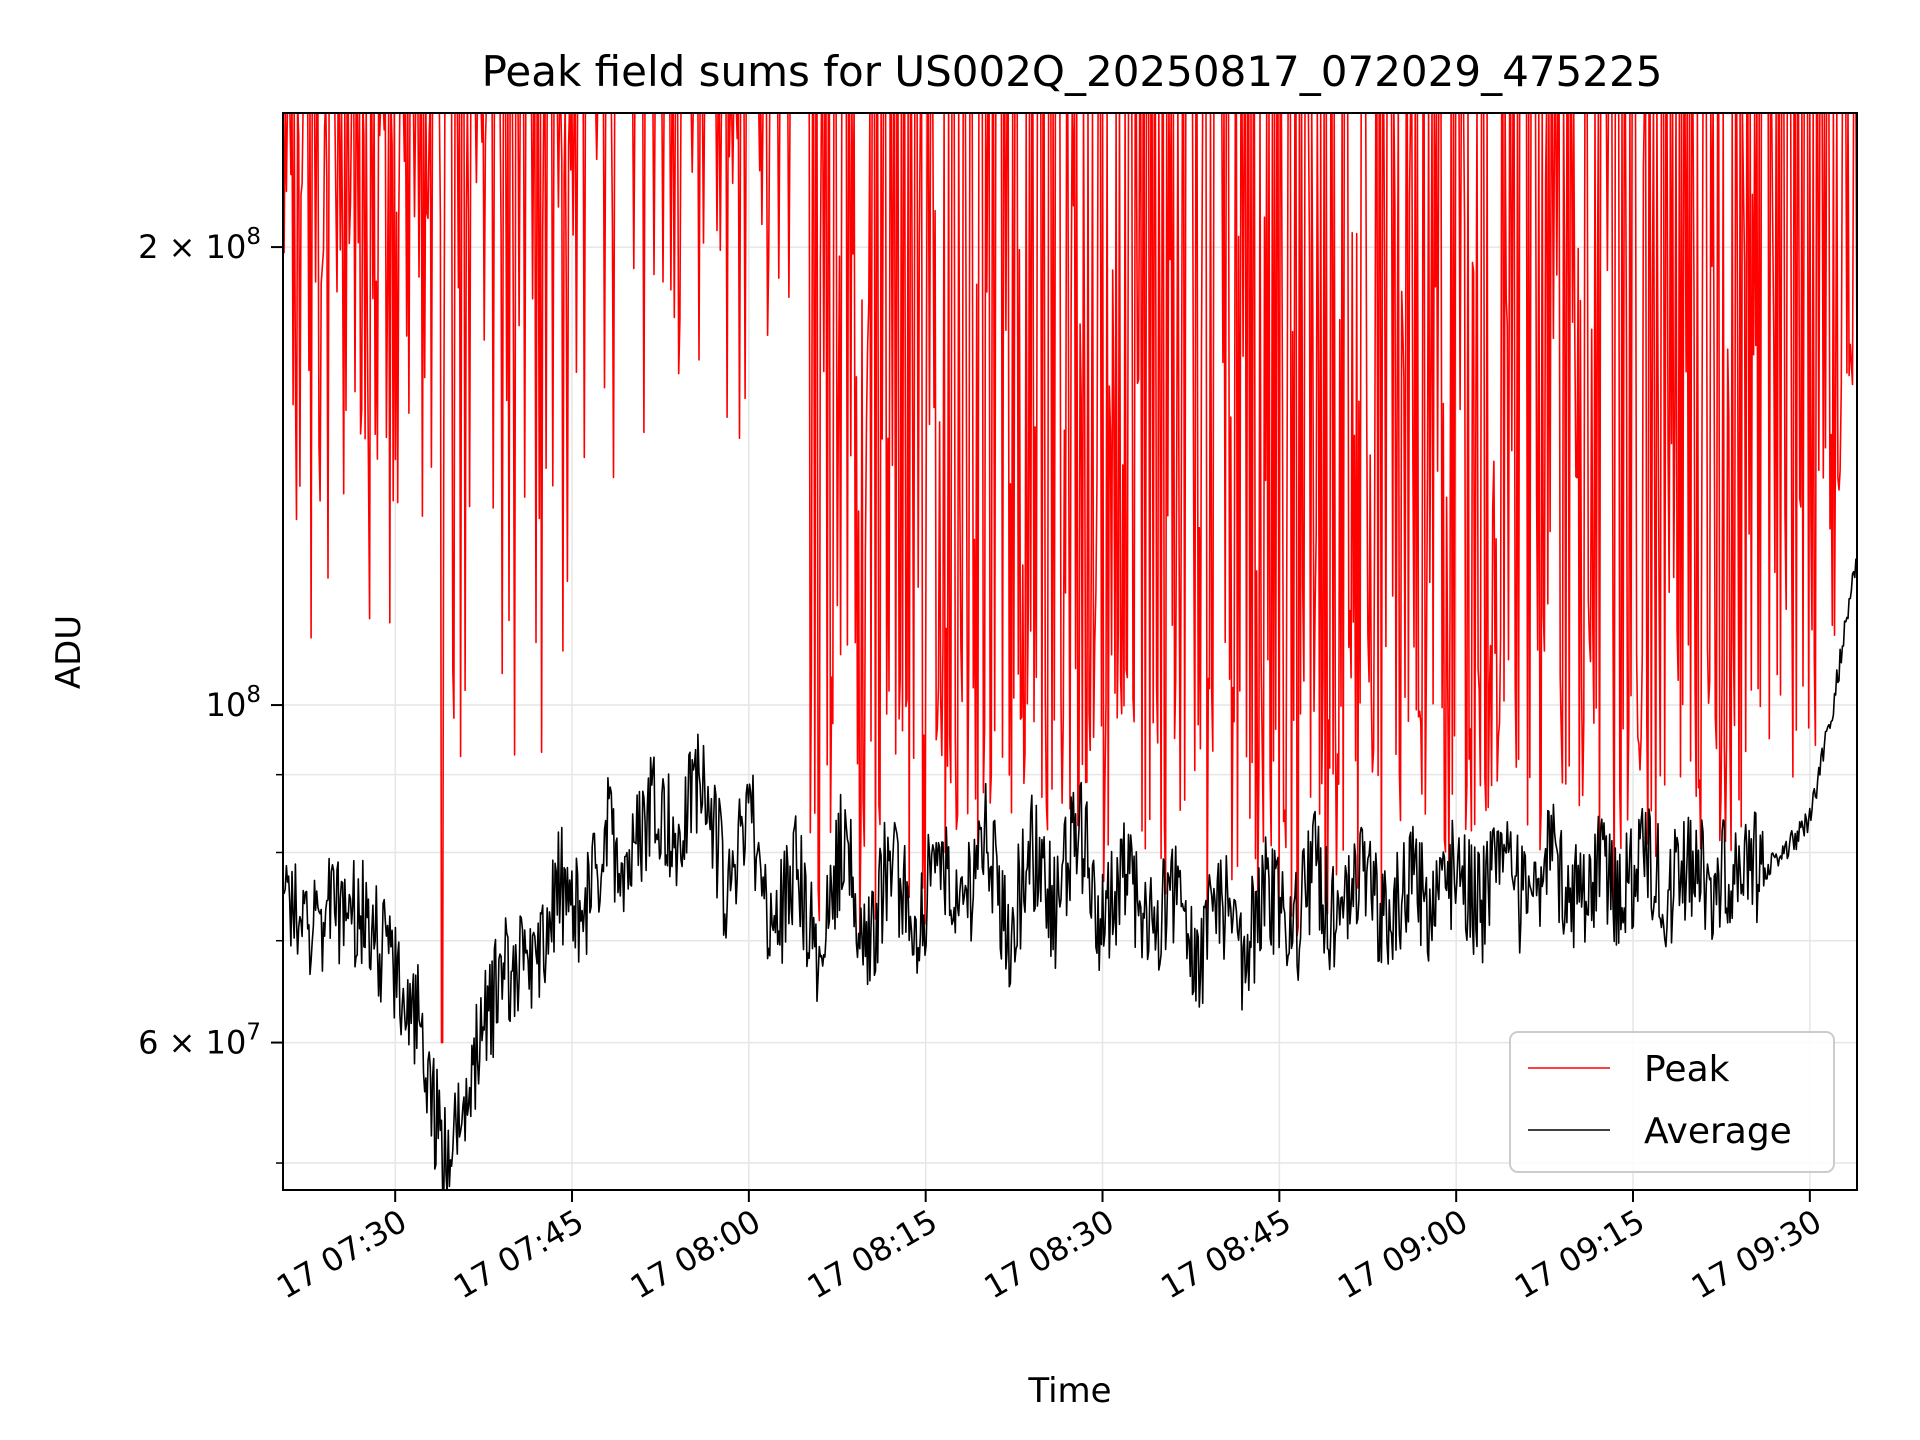 This screenshot has height=1440, width=1920. Describe the element at coordinates (69, 652) in the screenshot. I see `y-axis-title: ADU` at that location.